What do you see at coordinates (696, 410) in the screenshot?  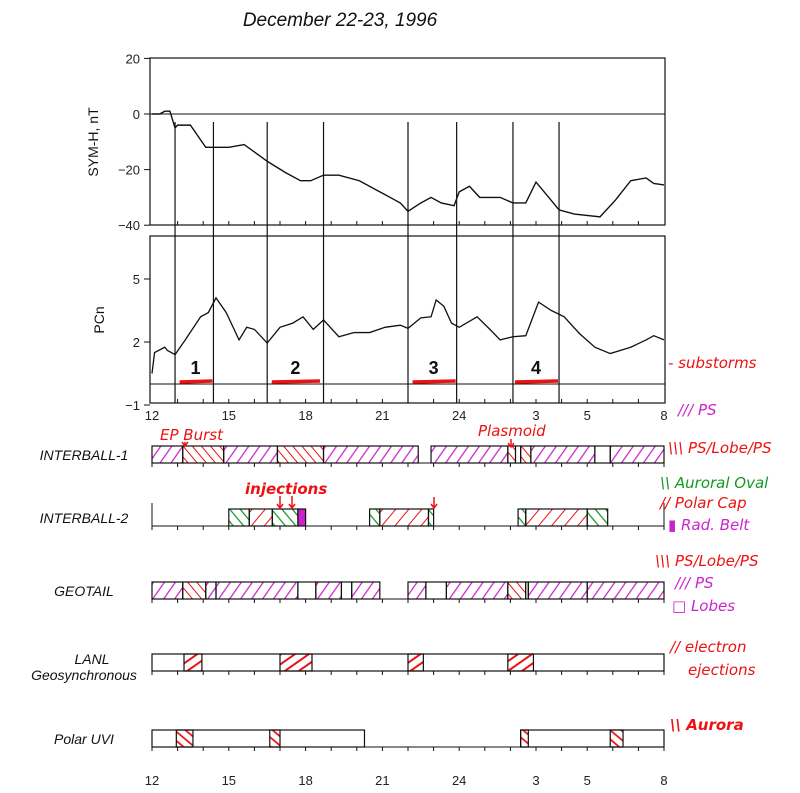 I see `legend-item: /// PS` at bounding box center [696, 410].